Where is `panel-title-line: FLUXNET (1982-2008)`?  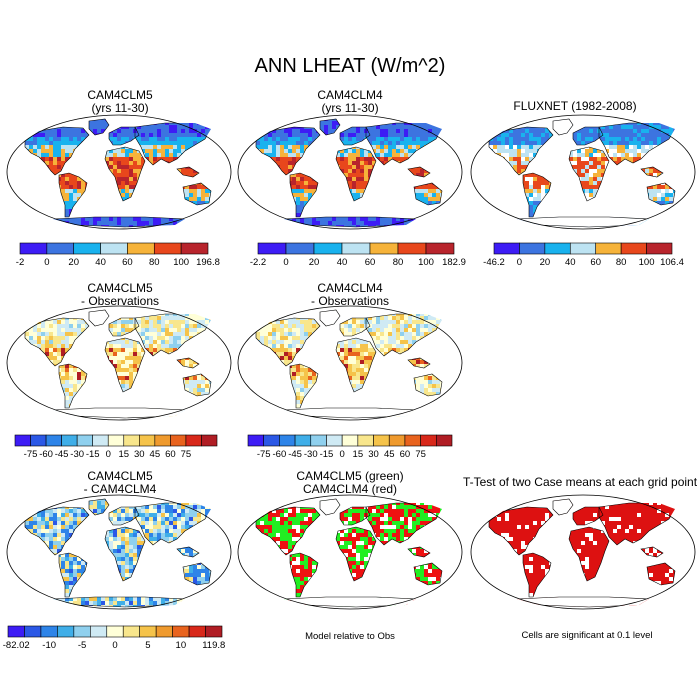
panel-title-line: FLUXNET (1982-2008) is located at coordinates (575, 106).